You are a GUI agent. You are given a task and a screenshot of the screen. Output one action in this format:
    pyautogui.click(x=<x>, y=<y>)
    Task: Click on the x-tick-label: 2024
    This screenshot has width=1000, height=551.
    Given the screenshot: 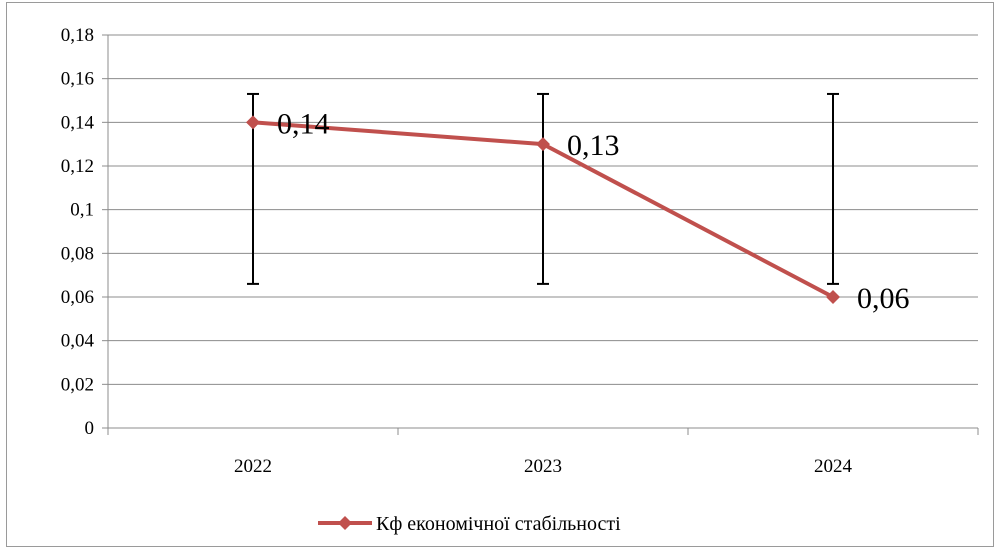 What is the action you would take?
    pyautogui.click(x=833, y=466)
    